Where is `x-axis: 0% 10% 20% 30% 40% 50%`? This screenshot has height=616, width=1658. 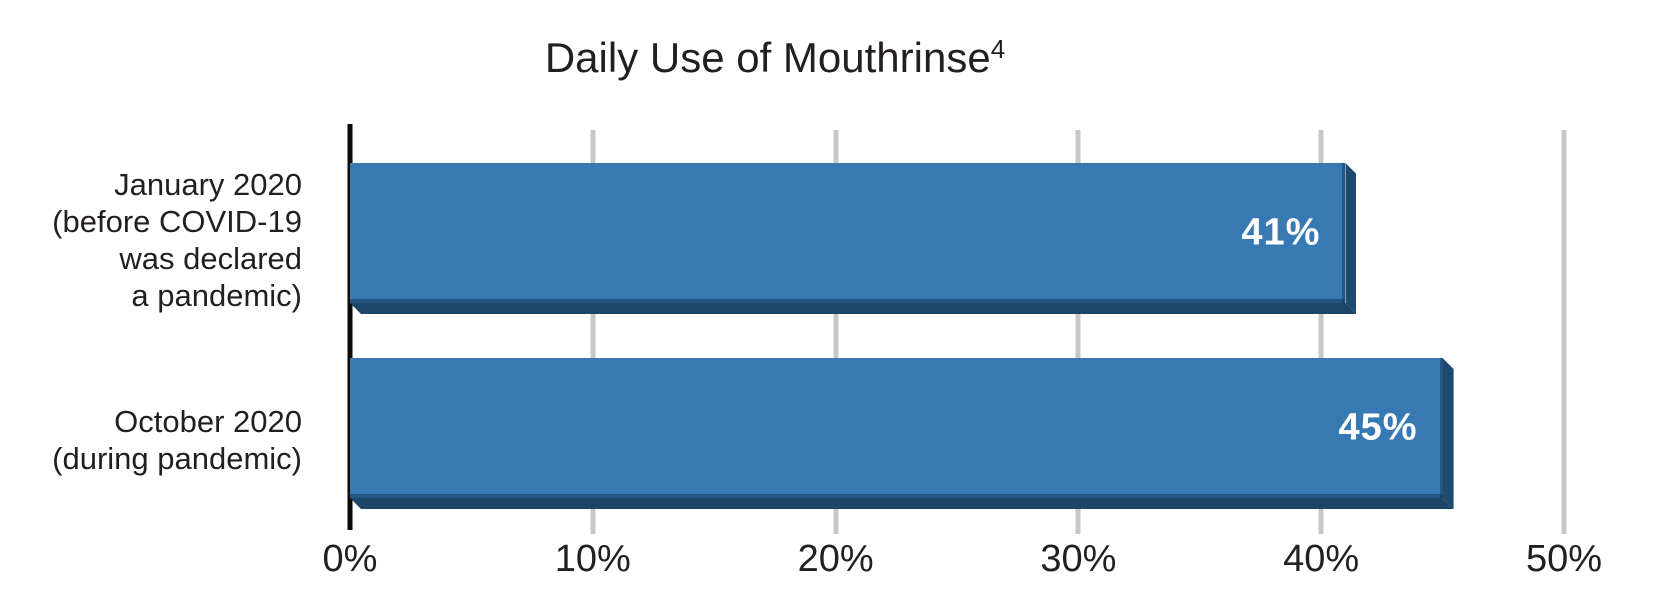
x-axis: 0% 10% 20% 30% 40% 50% is located at coordinates (962, 568).